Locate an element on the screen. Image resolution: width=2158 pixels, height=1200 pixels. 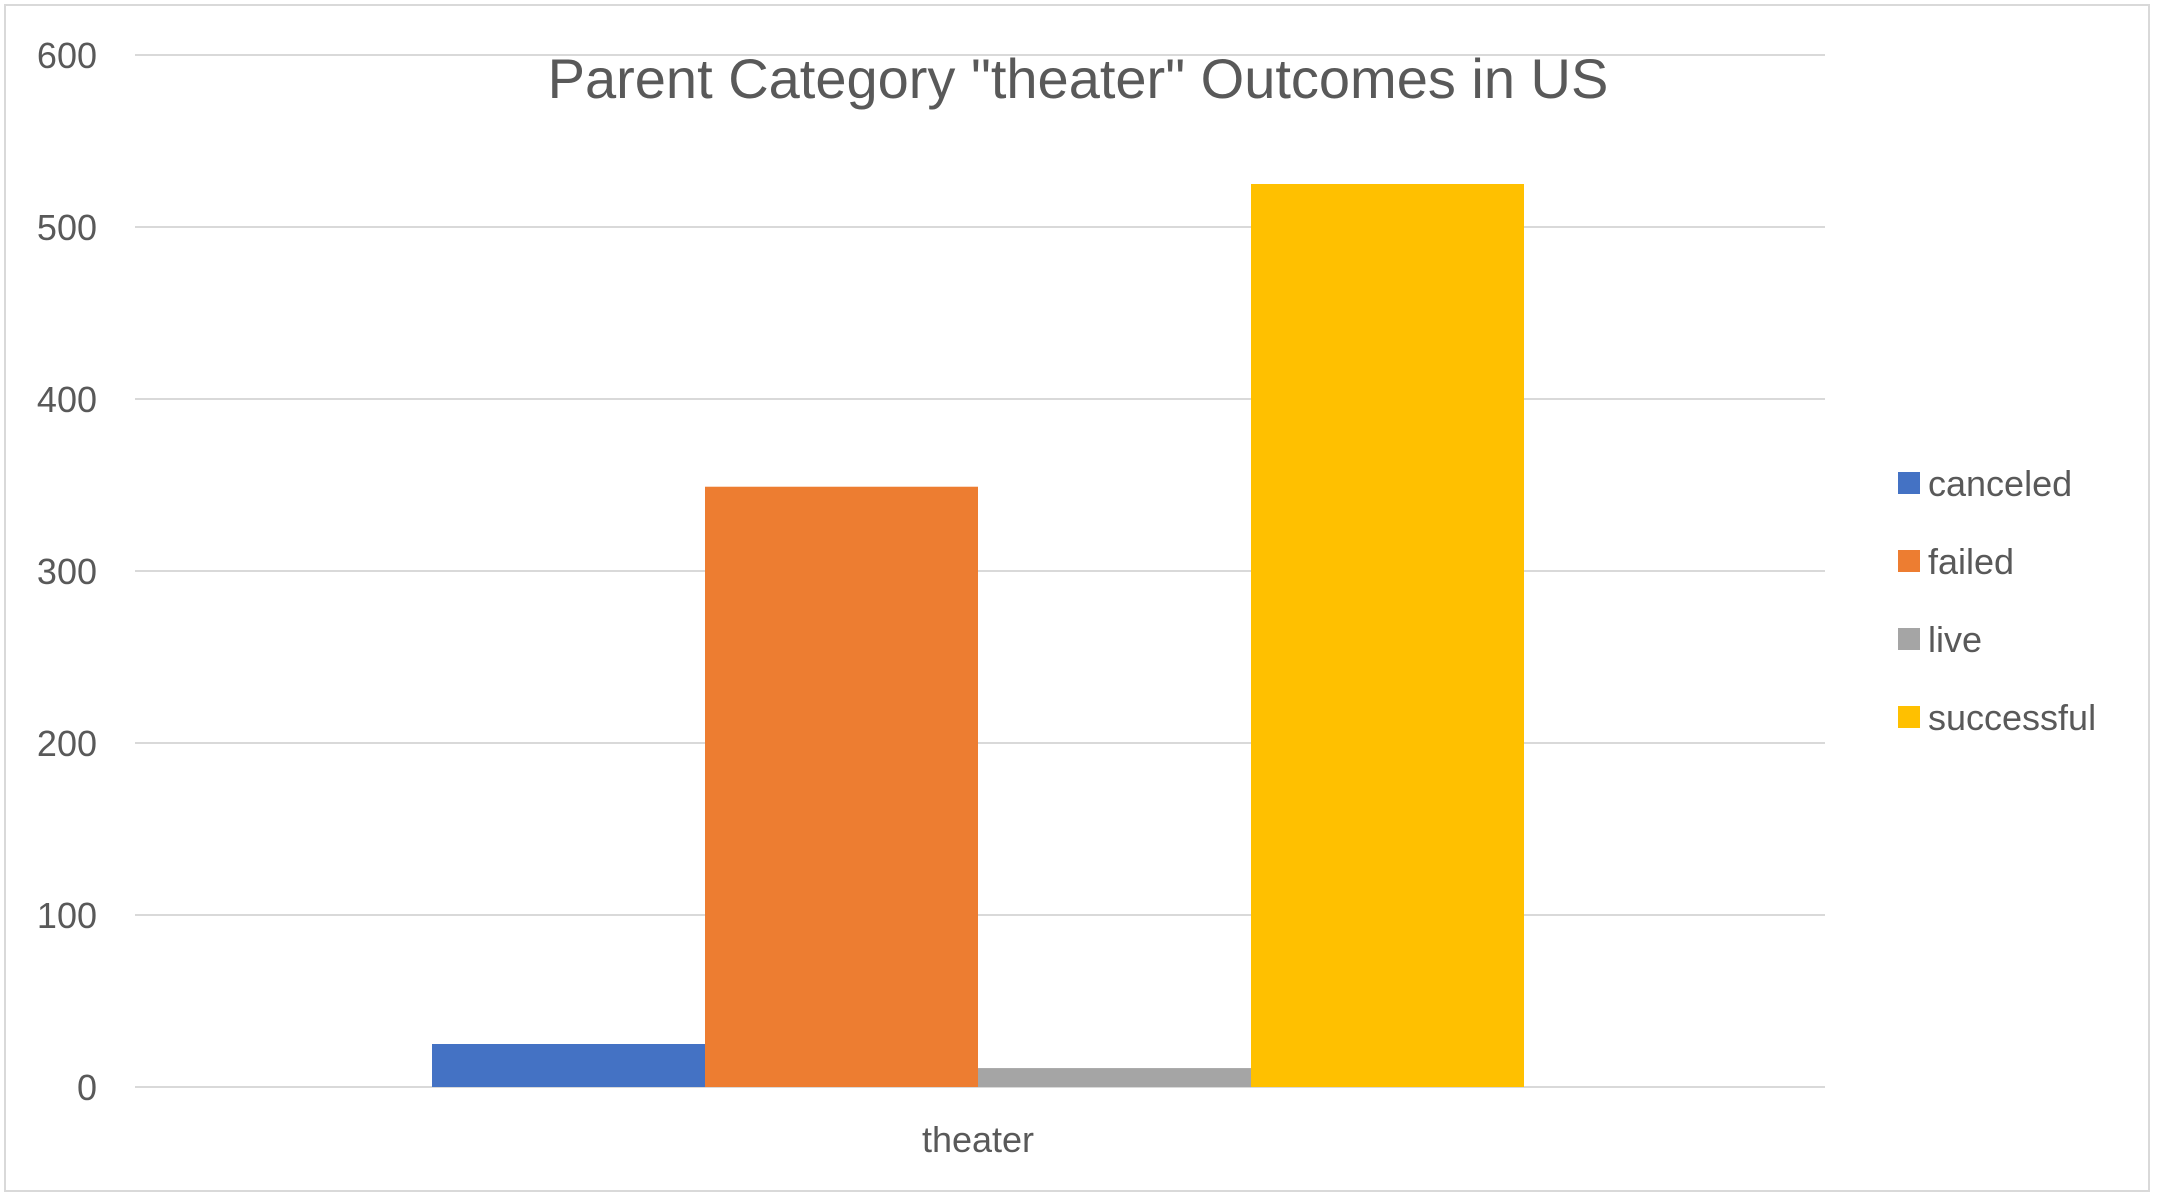
x-axis-category-labels: theater is located at coordinates (978, 1139).